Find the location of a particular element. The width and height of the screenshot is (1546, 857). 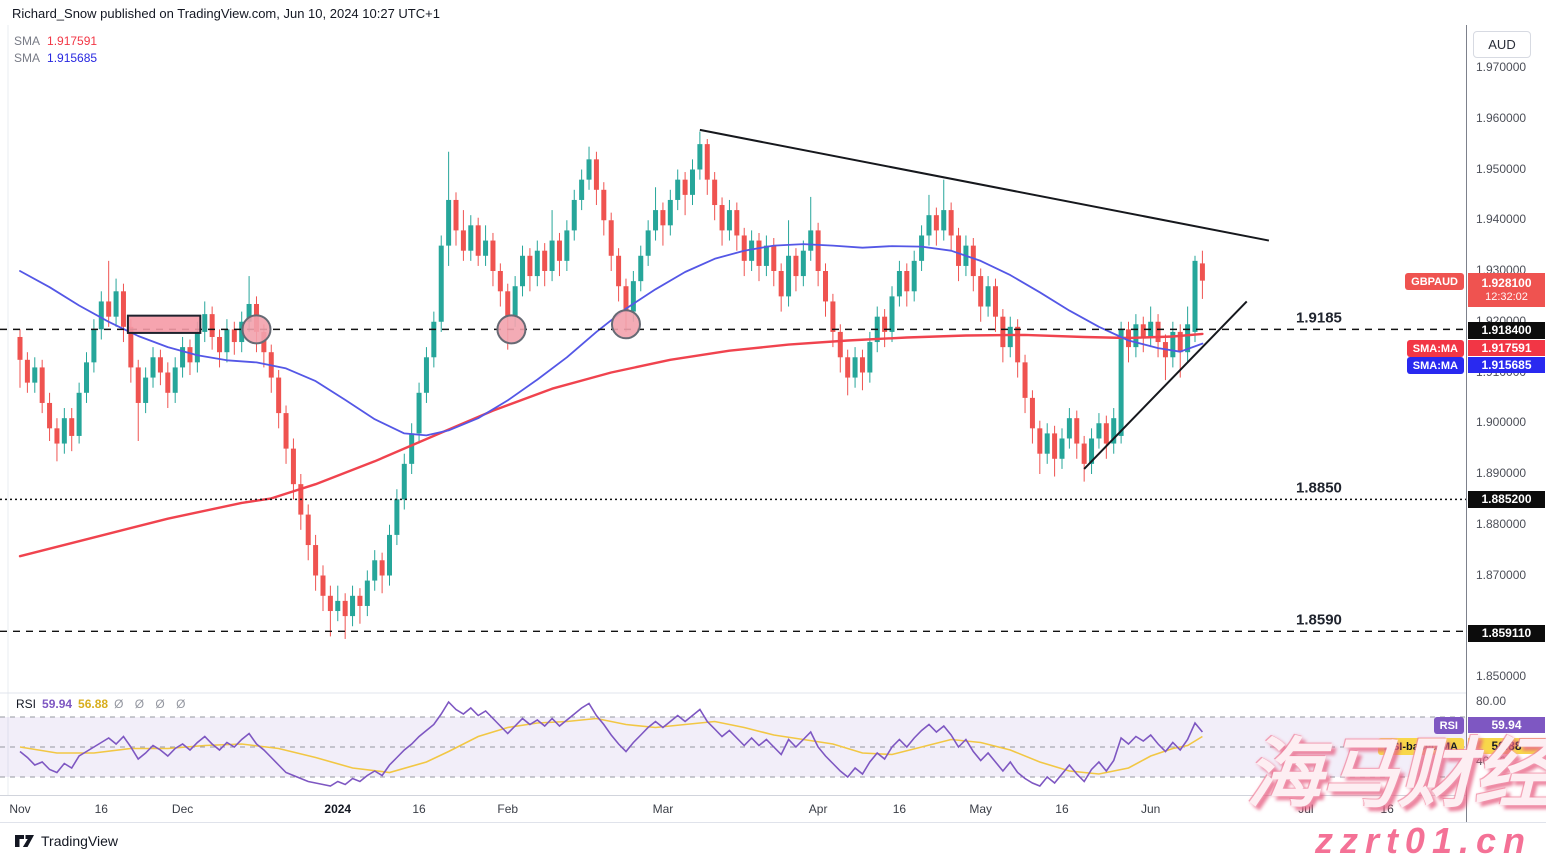

price-tick-1.870000: 1.870000 is located at coordinates (1501, 574).